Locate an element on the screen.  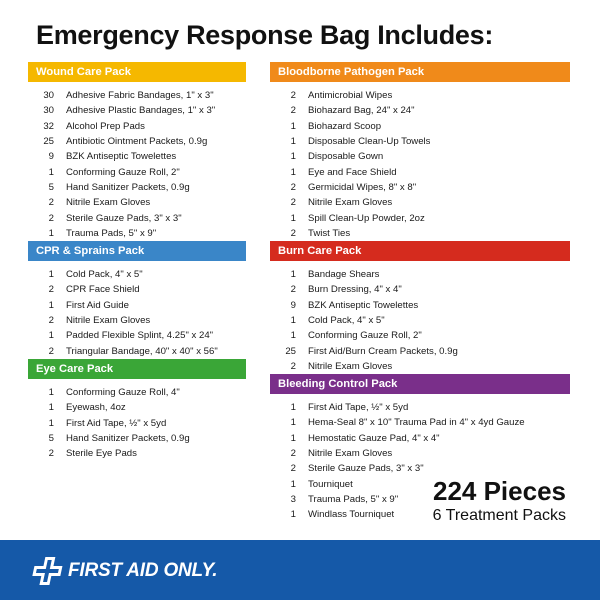
list-item: 3 Trauma Pads, 5" x 9" is located at coordinates (420, 499).